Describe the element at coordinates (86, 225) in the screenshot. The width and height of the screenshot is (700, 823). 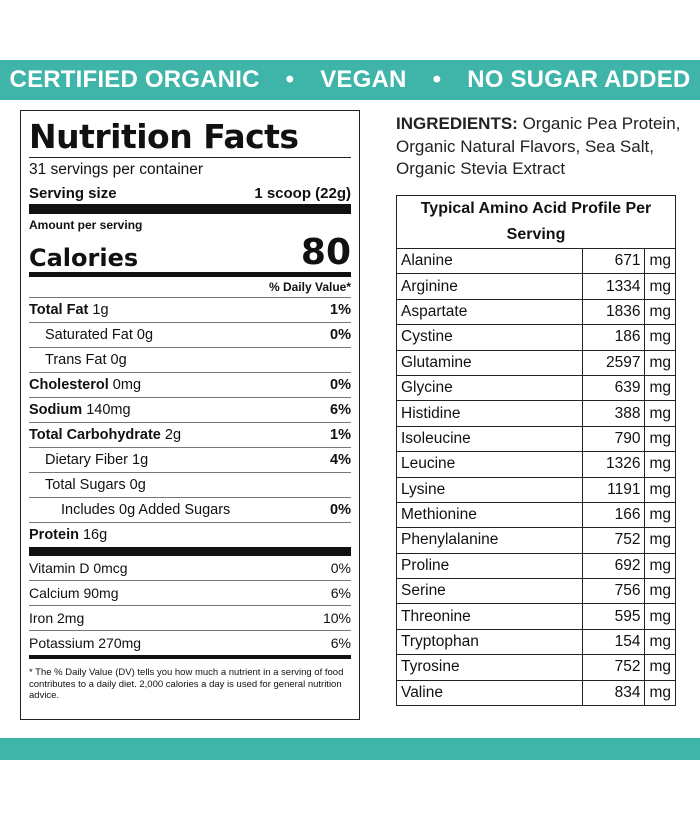
I see `amount-per-serving: Amount per serving` at that location.